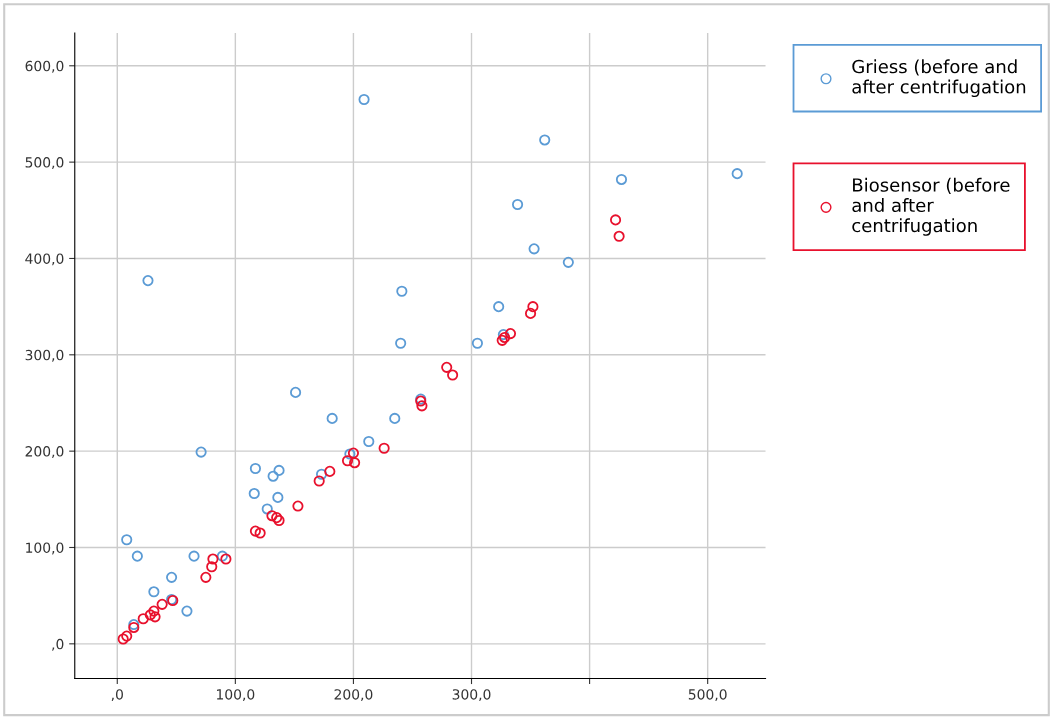 The width and height of the screenshot is (1053, 718). I want to click on y-tick-label: 600,0, so click(44, 66).